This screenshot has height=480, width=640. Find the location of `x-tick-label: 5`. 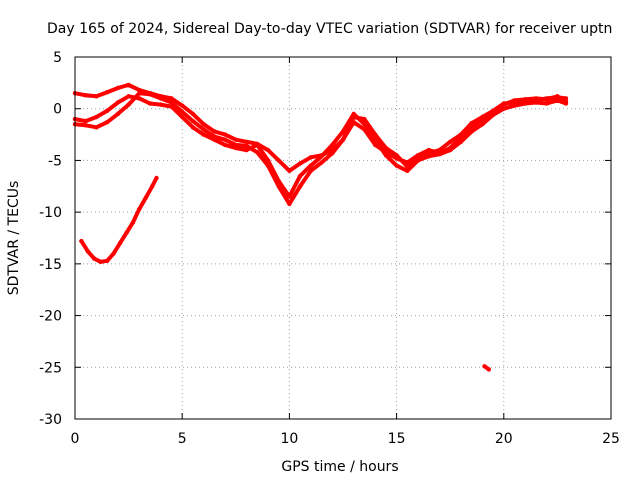

x-tick-label: 5 is located at coordinates (182, 439).